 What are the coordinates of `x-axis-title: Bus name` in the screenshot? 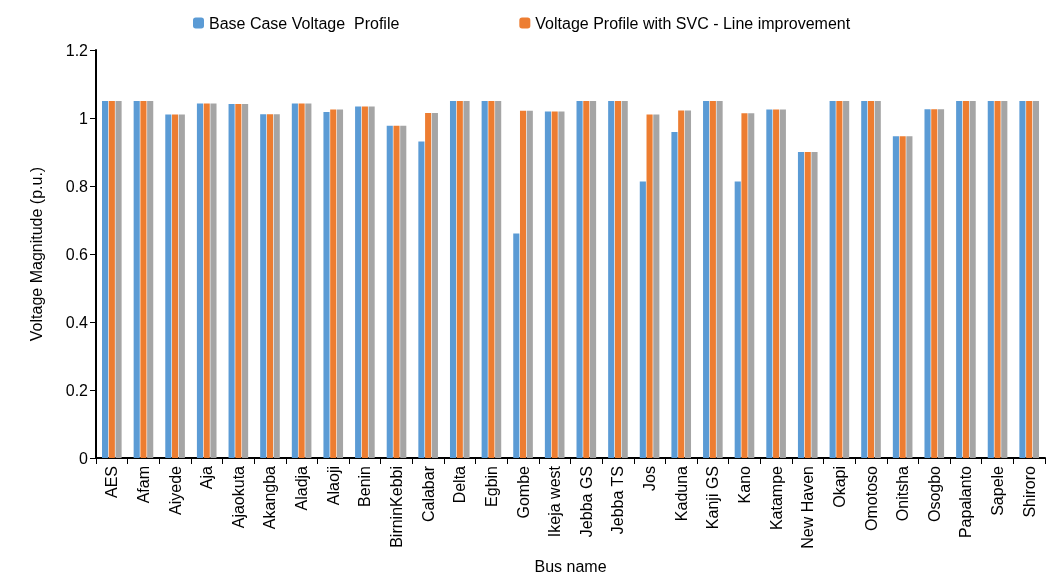 It's located at (570, 566).